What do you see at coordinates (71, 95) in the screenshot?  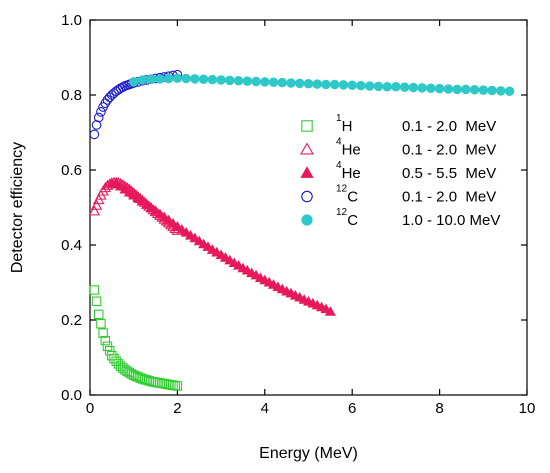 I see `y-tick-label: 0.8` at bounding box center [71, 95].